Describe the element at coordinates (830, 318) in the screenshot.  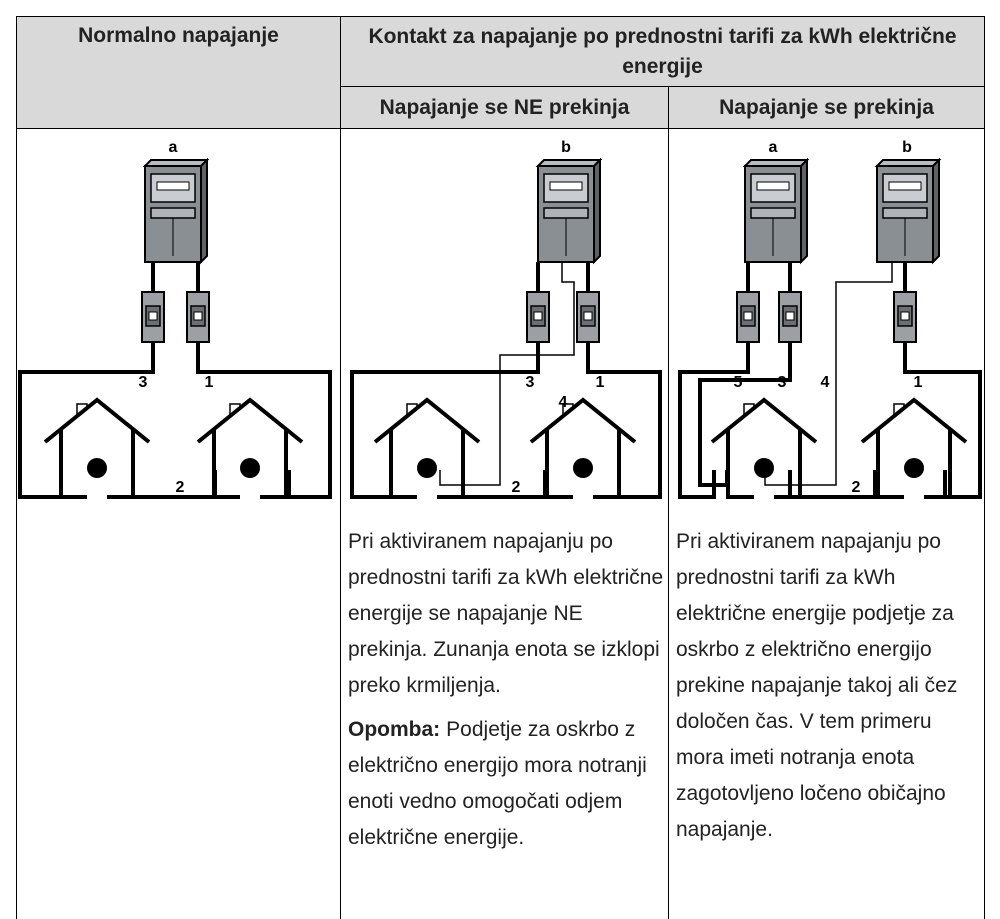
I see `diagram: a b 5 3 4 1 2` at that location.